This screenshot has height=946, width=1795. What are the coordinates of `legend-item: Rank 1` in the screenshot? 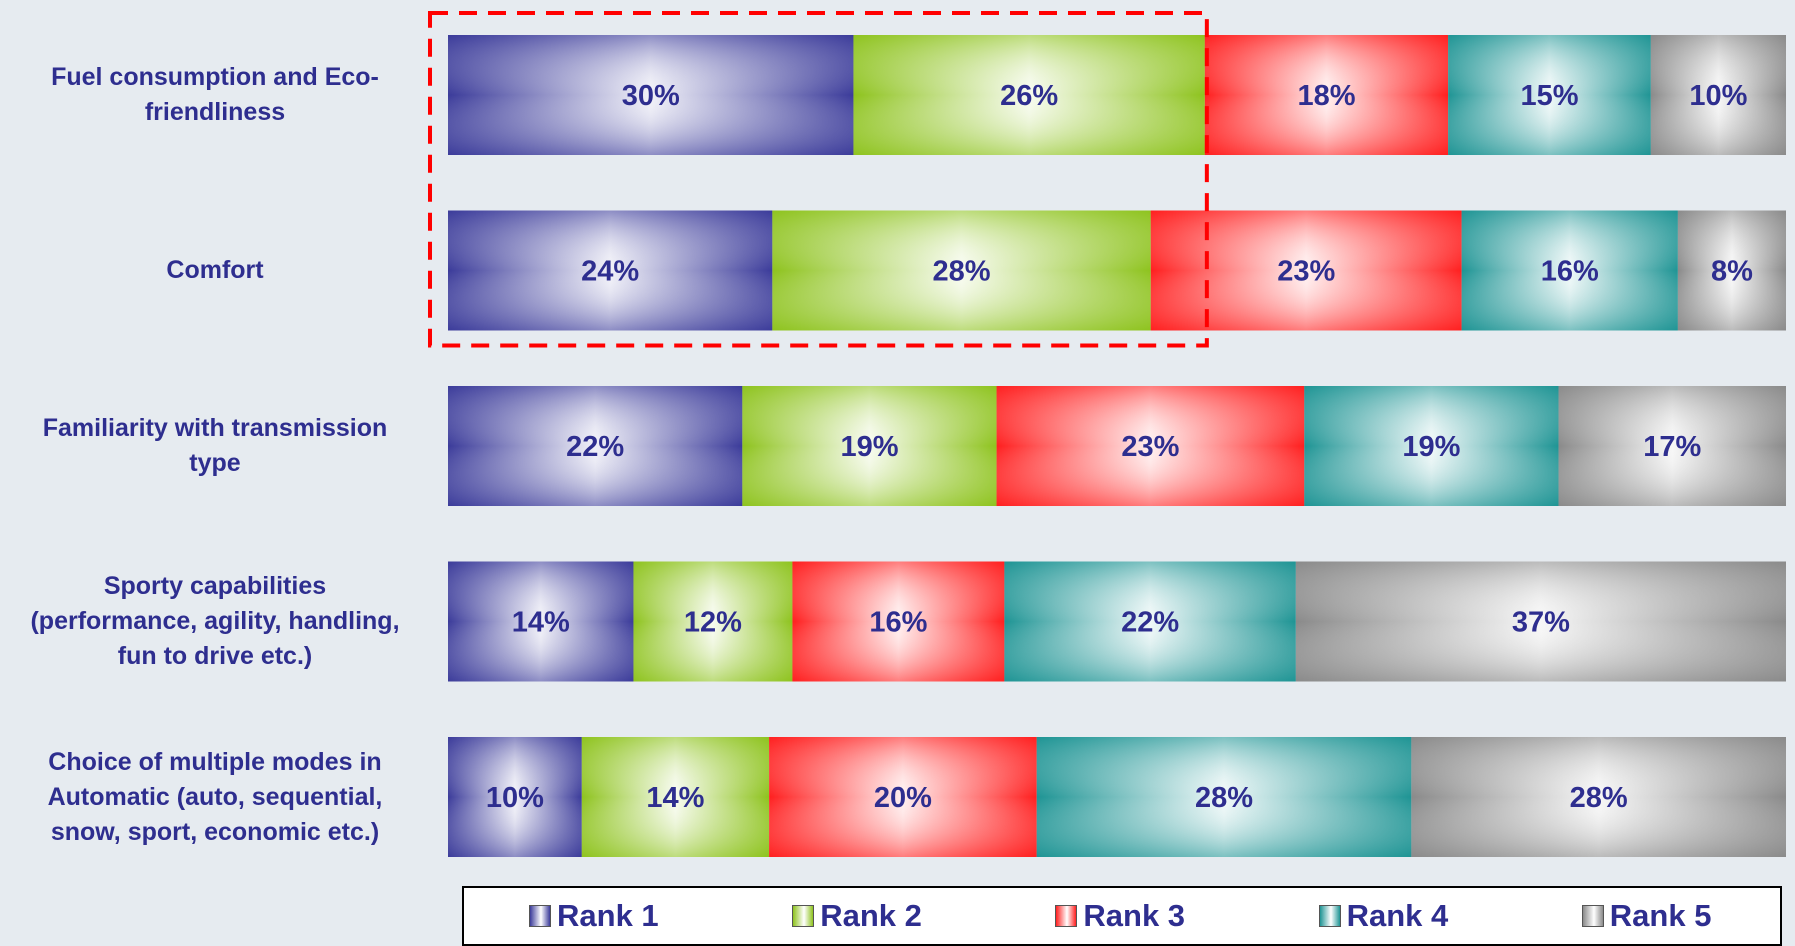 It's located at (594, 916).